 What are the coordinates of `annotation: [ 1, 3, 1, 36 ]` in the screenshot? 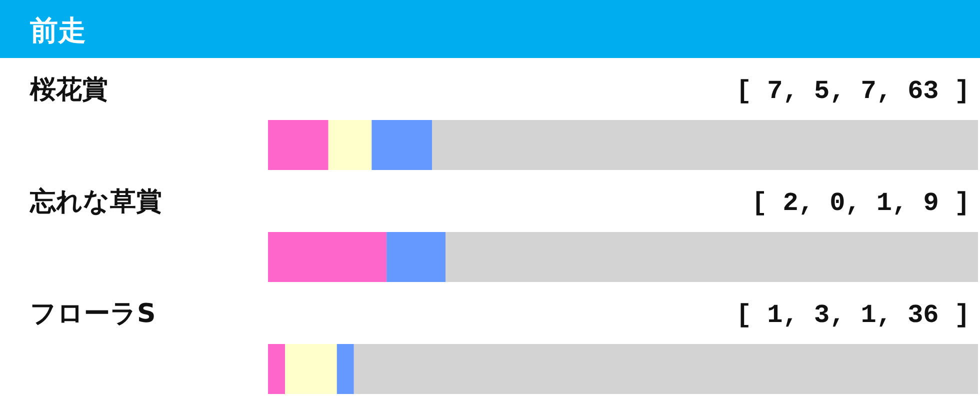 It's located at (853, 315).